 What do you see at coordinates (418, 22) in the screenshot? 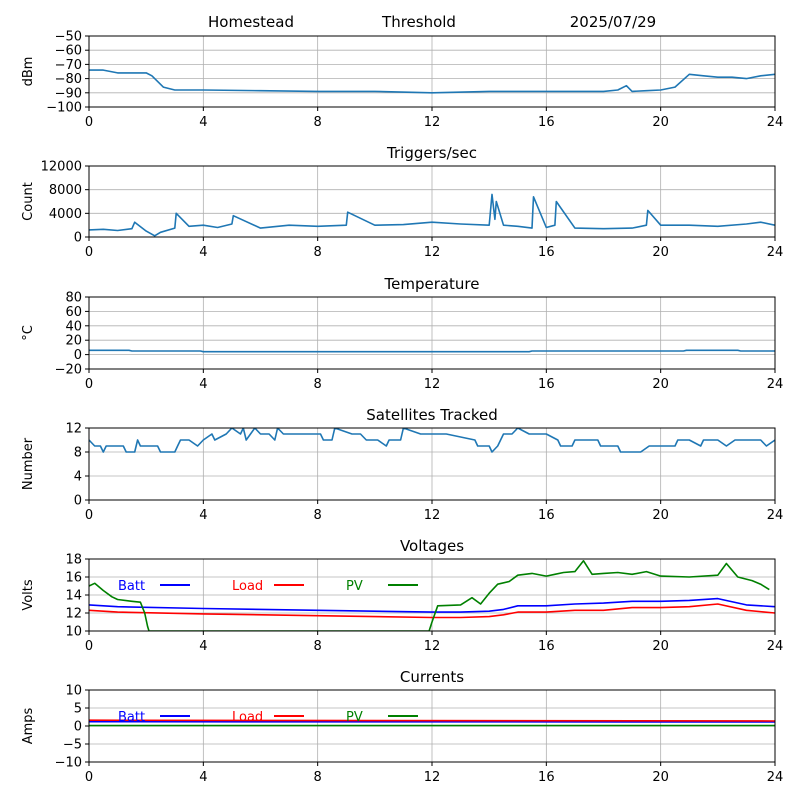
I see `header-mode: Threshold` at bounding box center [418, 22].